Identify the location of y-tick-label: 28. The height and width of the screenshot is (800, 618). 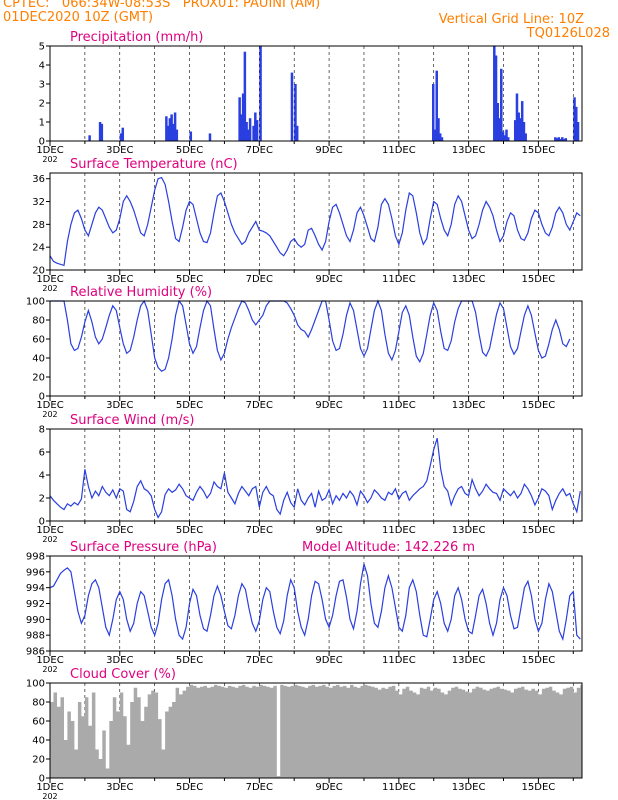
(38, 225).